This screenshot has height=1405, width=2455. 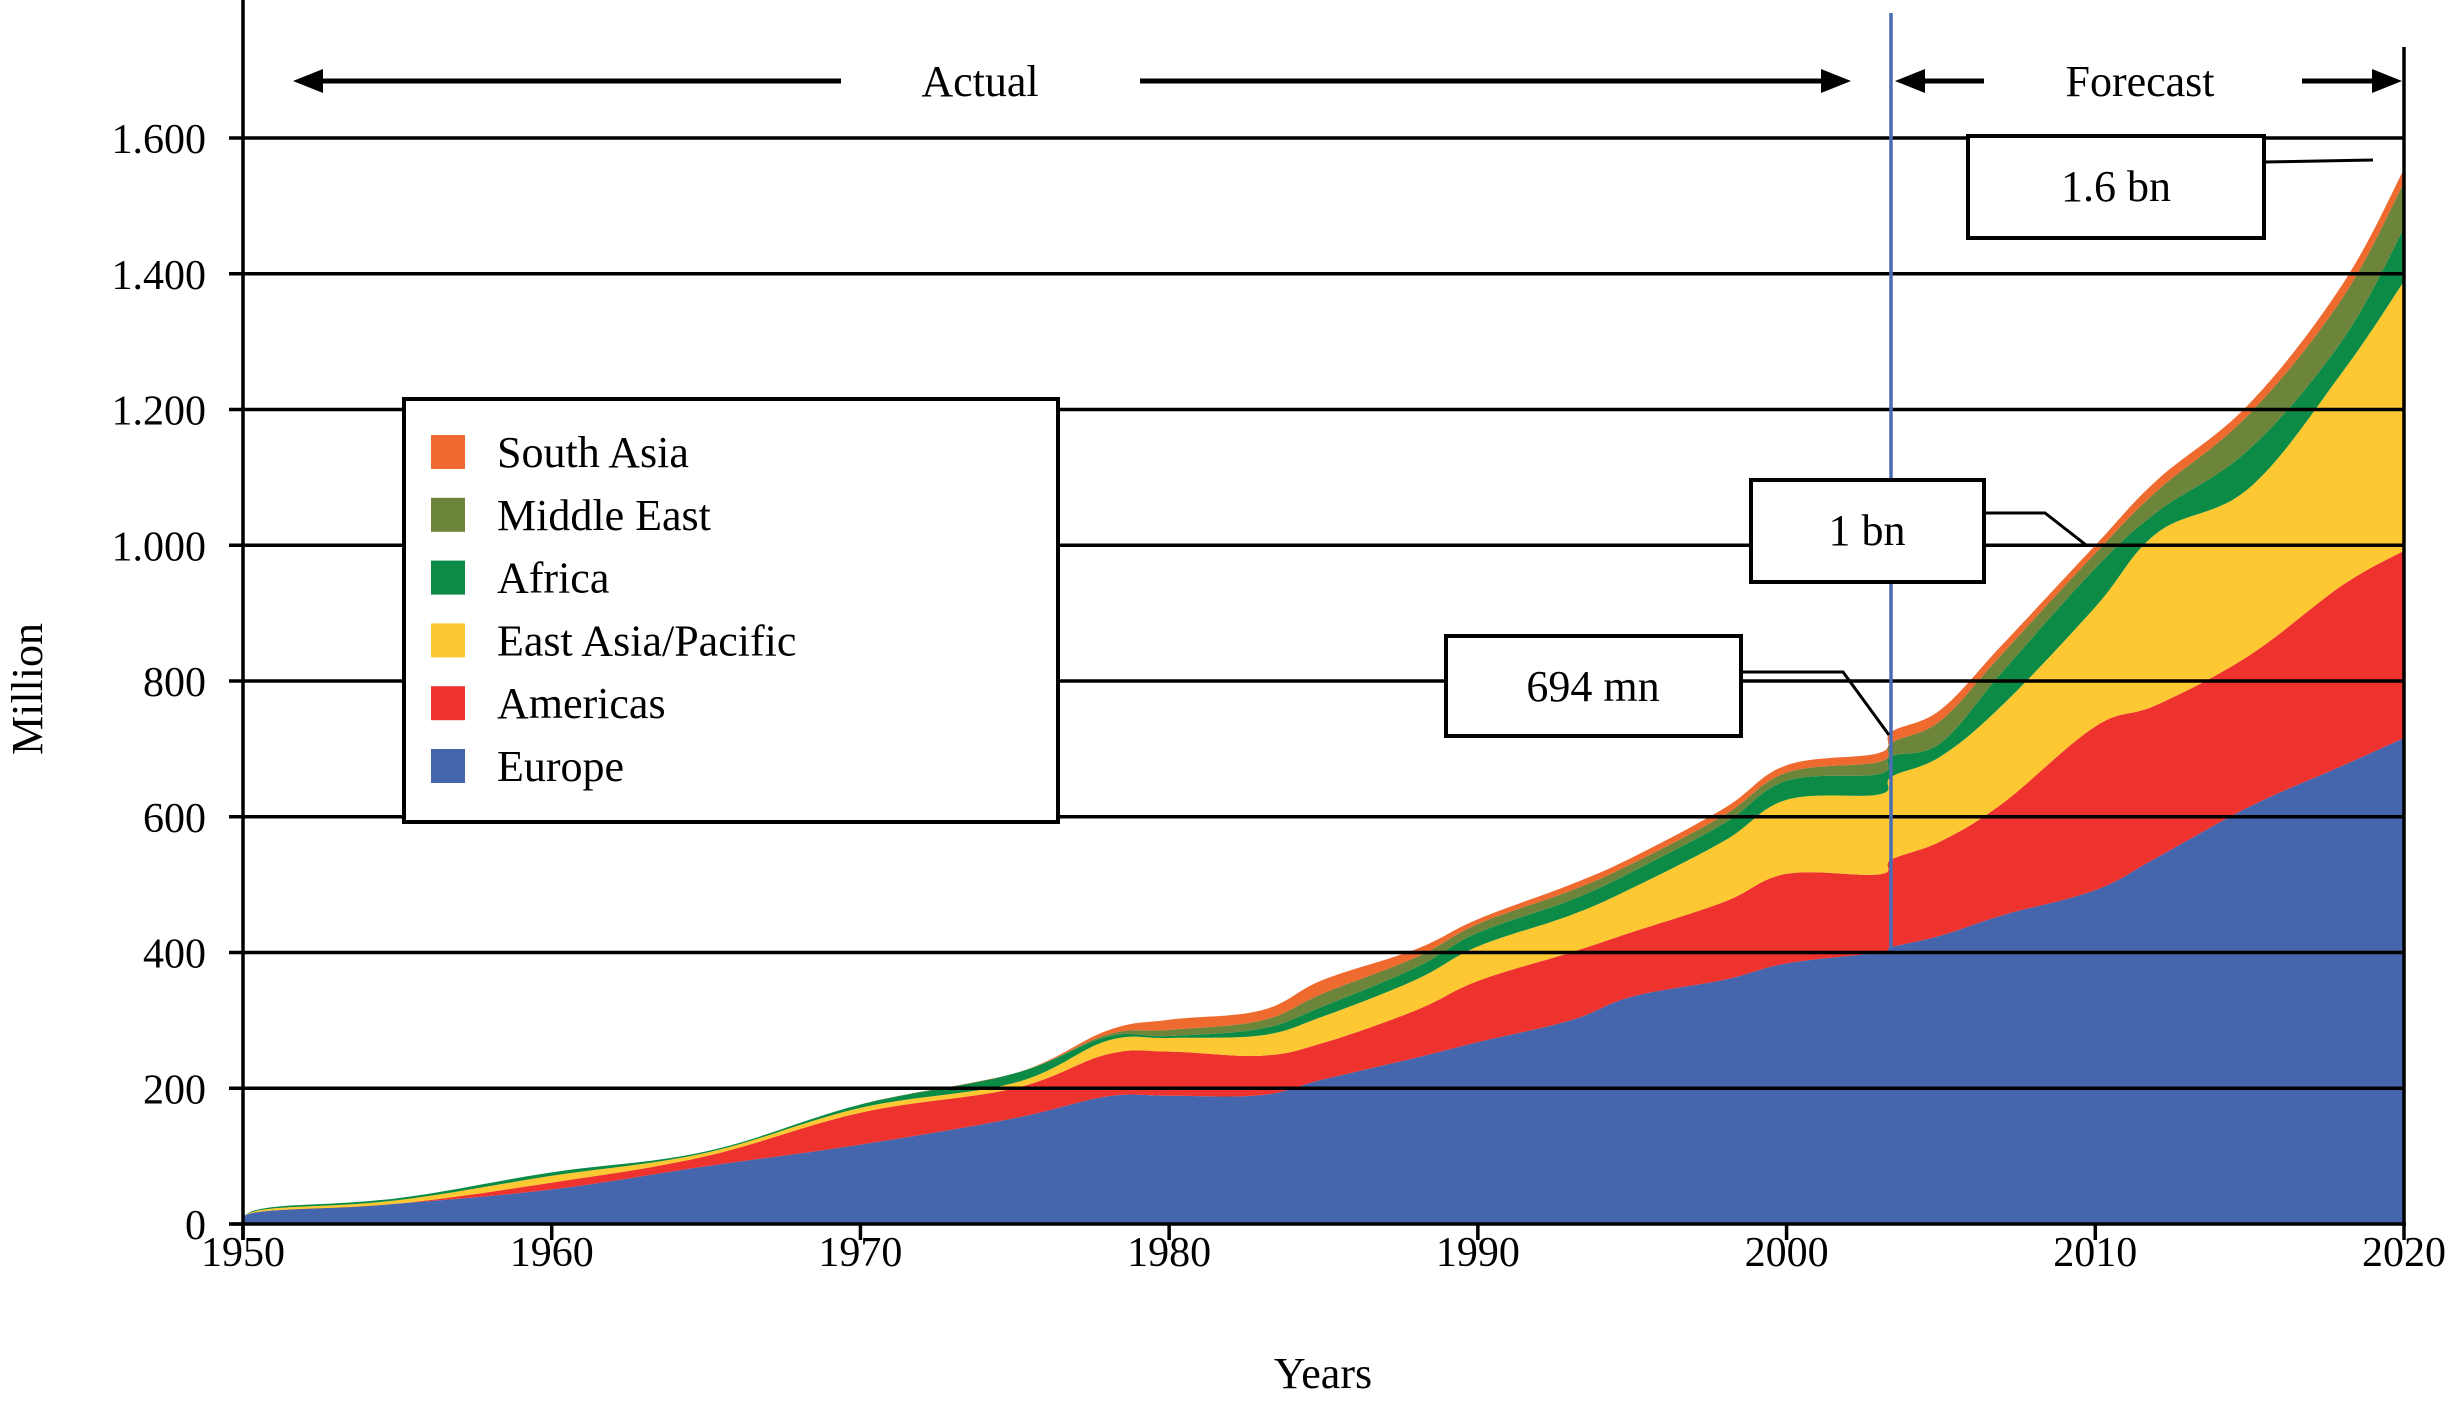 I want to click on forecast-period-marker: Forecast, so click(x=2148, y=81).